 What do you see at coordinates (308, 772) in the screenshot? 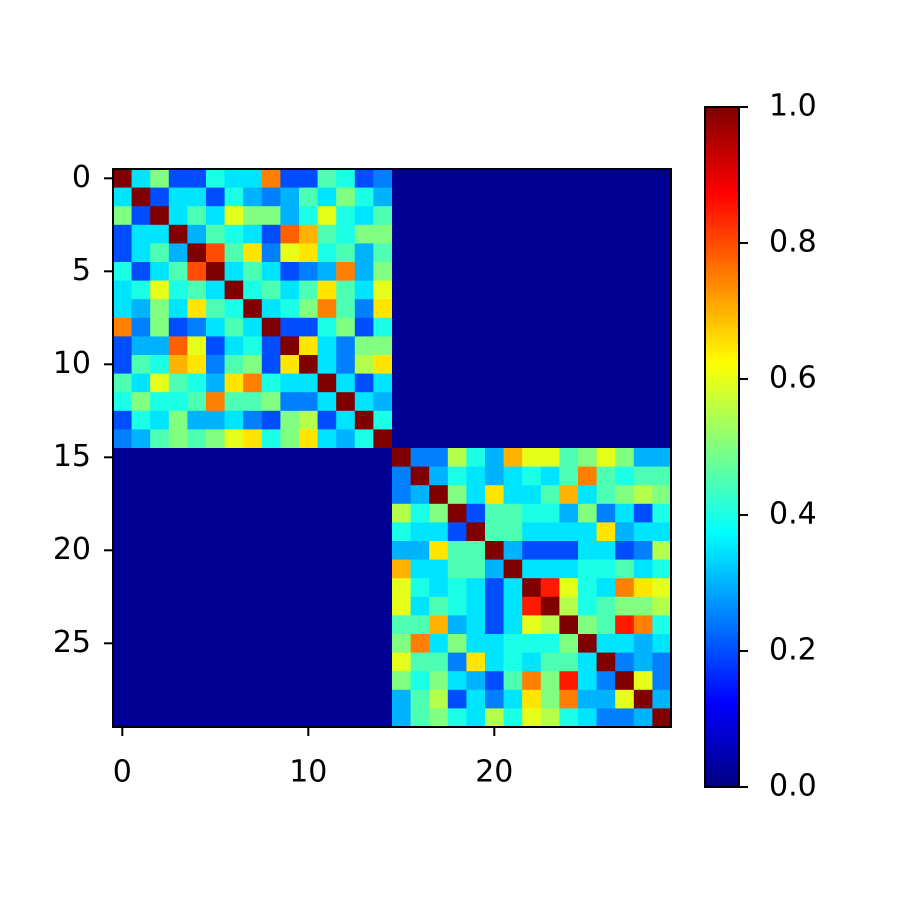
I see `x-tick-label: 10` at bounding box center [308, 772].